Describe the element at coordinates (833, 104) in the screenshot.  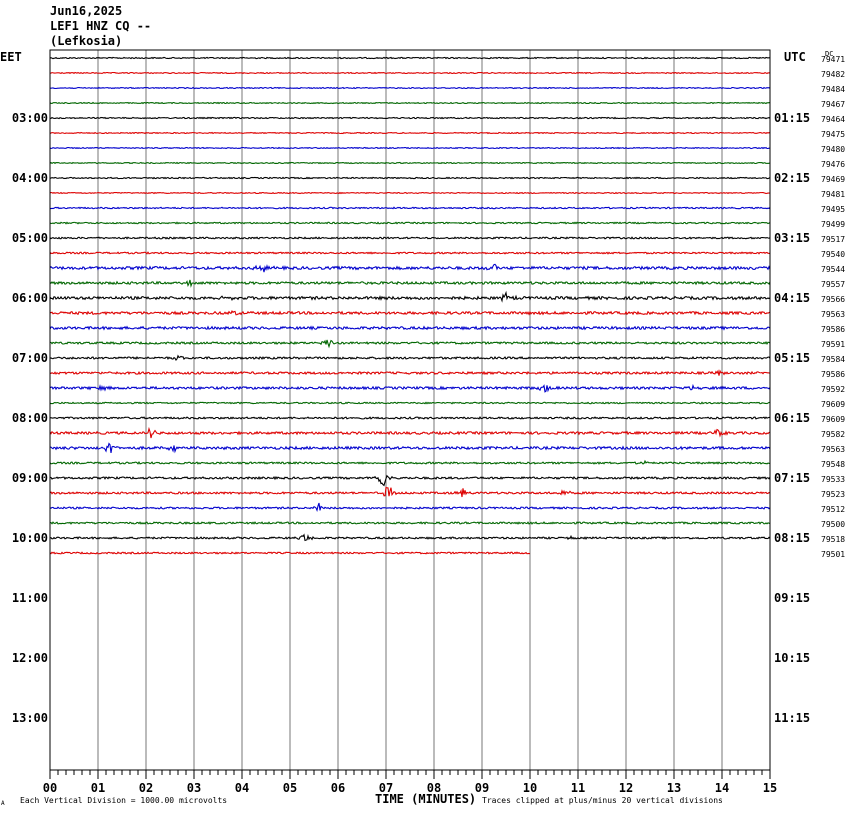
I see `dc-value: 79467` at that location.